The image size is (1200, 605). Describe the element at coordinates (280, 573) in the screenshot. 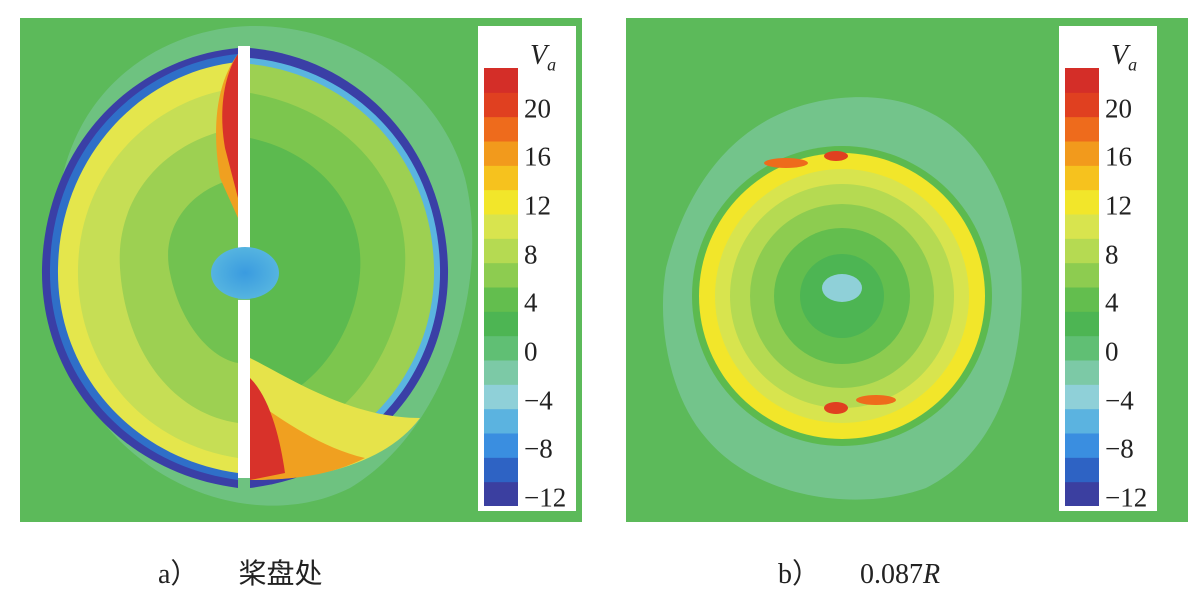

I see `caption-text: 桨盘处` at that location.